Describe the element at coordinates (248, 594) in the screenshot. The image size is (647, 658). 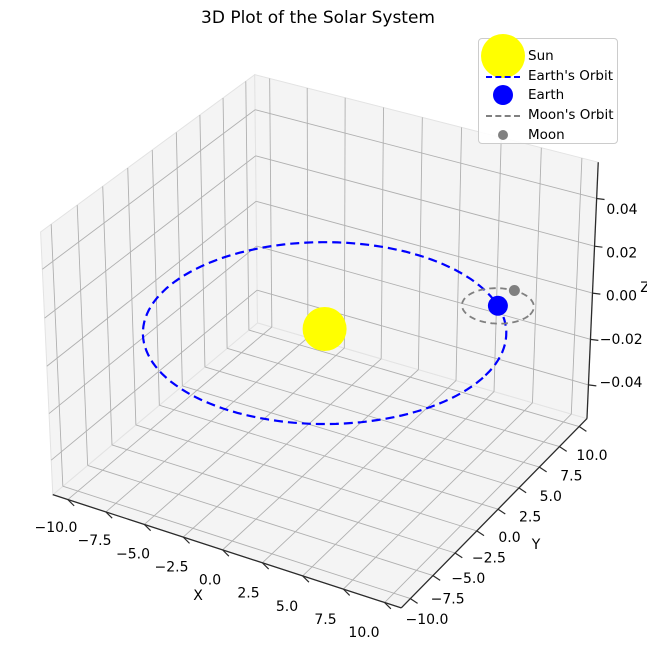
I see `x-tick-label: 2.5` at that location.